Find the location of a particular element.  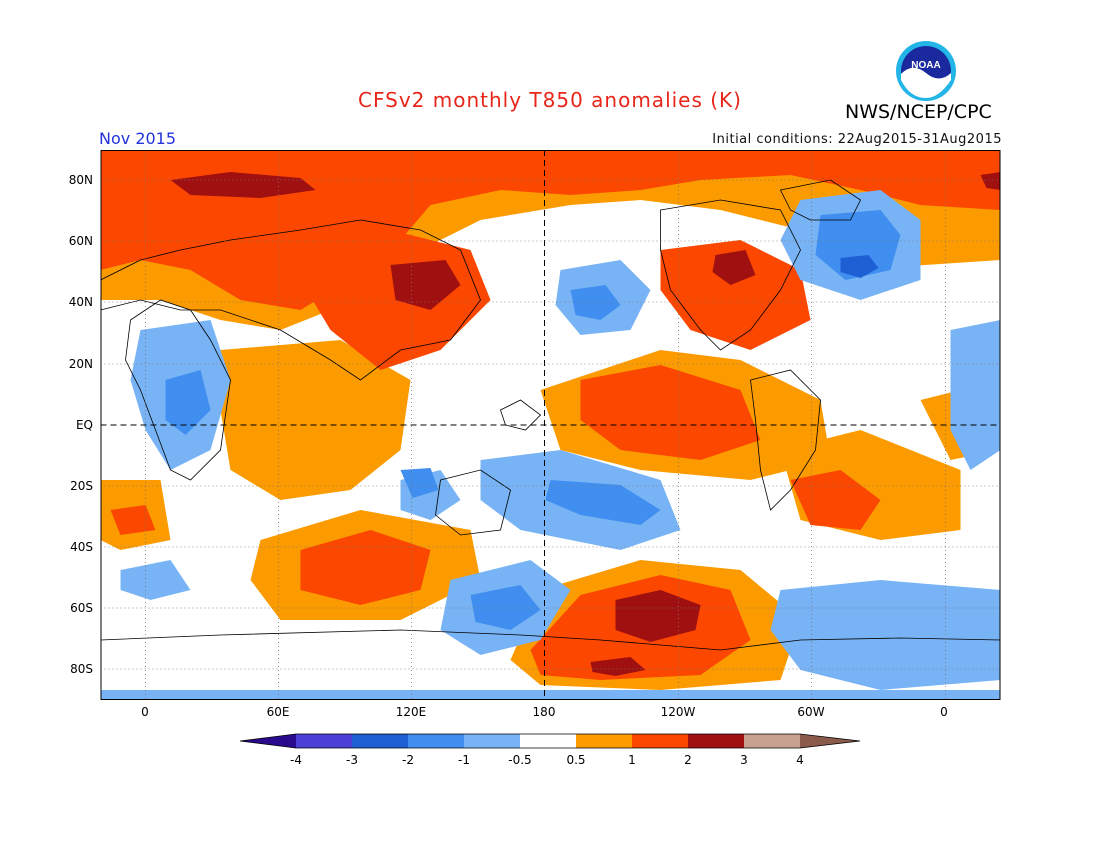

noaa-logo: NOAA is located at coordinates (926, 71).